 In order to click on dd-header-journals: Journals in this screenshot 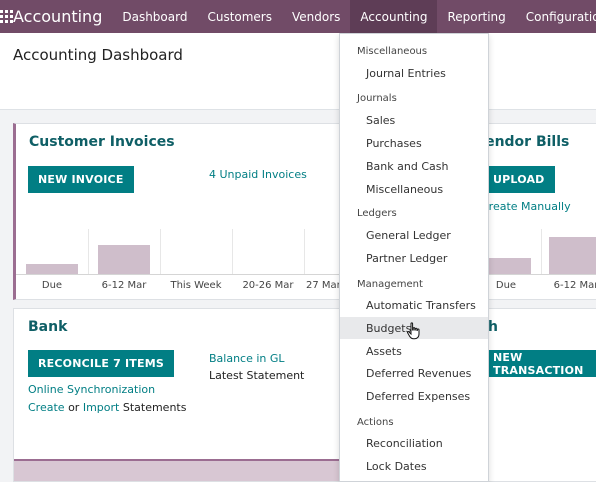, I will do `click(377, 98)`.